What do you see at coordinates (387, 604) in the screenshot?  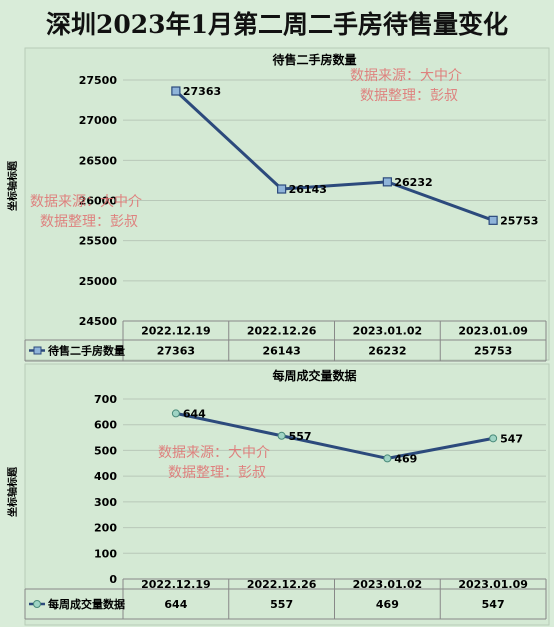 I see `table-value-cell: 469` at bounding box center [387, 604].